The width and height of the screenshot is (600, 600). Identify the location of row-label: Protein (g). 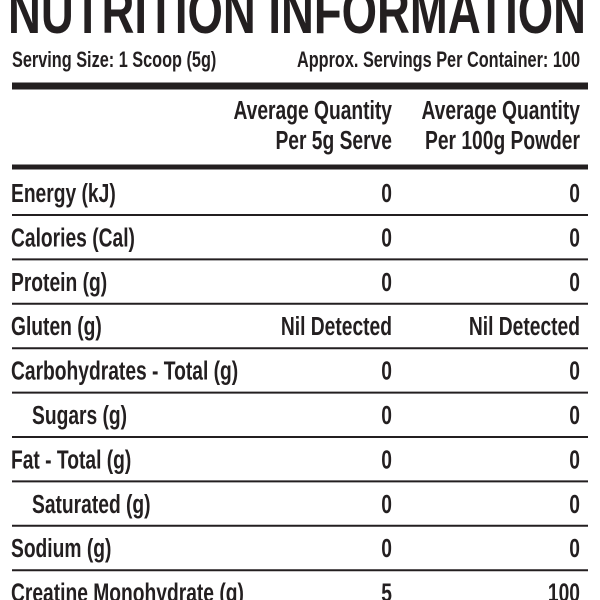
(59, 282).